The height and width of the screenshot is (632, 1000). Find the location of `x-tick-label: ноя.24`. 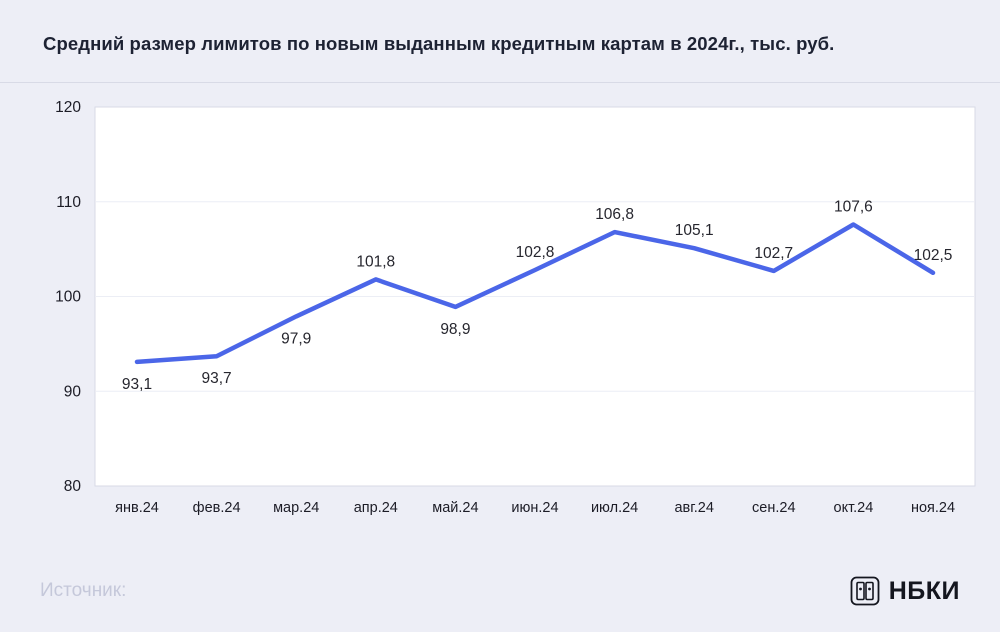

x-tick-label: ноя.24 is located at coordinates (933, 508).